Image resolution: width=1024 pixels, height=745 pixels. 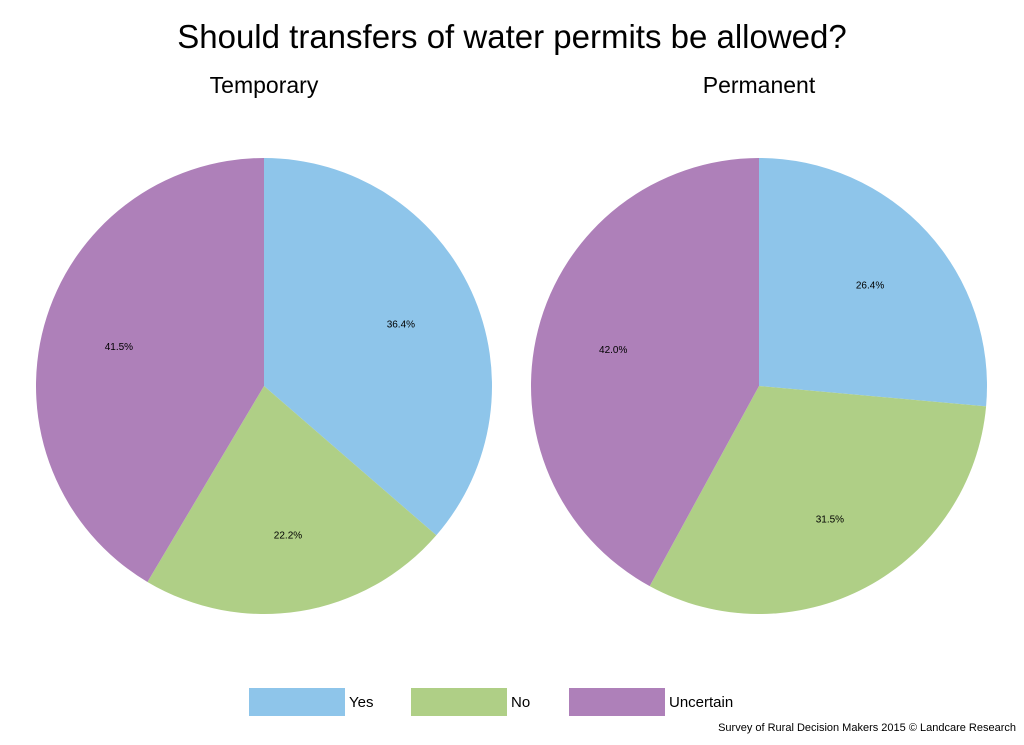 I want to click on pie-slice-permanent-uncertain, so click(x=645, y=372).